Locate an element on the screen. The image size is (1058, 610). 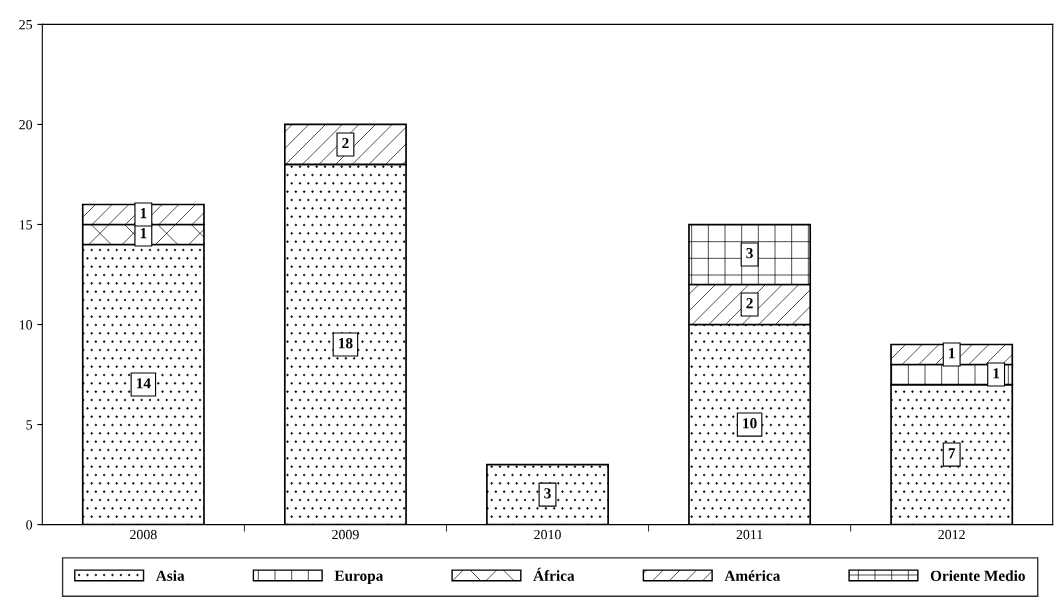
legend-label: América is located at coordinates (752, 575).